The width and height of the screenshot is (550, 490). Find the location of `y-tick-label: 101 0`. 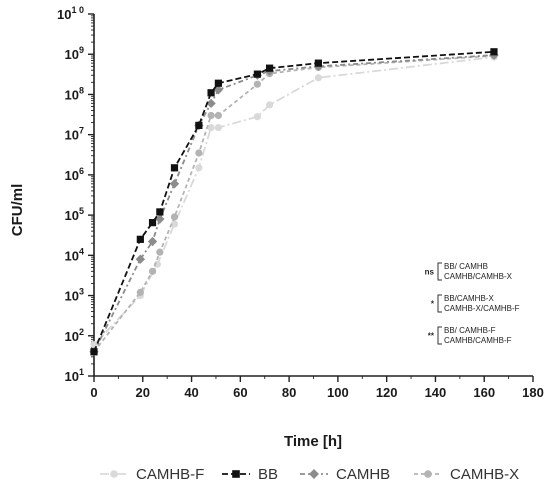

y-tick-label: 101 0 is located at coordinates (70, 13).